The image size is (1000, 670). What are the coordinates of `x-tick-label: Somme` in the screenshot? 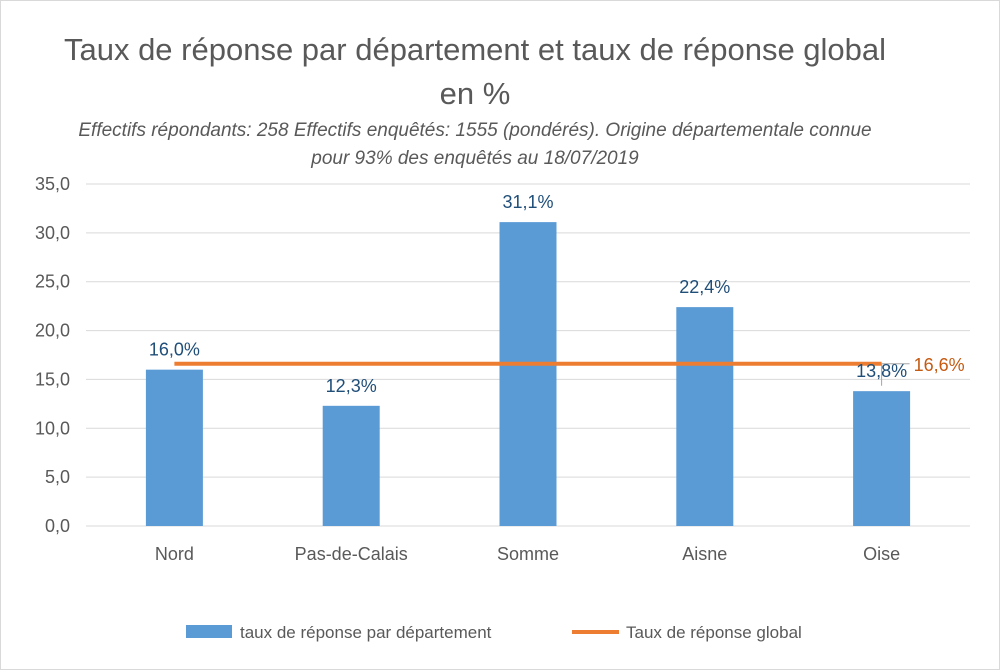 It's located at (528, 554).